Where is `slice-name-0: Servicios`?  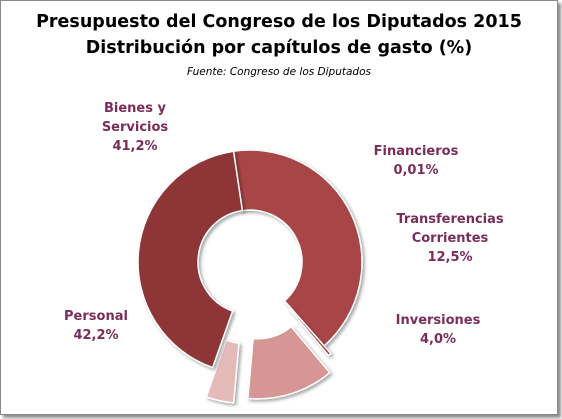
slice-name-0: Servicios is located at coordinates (135, 127).